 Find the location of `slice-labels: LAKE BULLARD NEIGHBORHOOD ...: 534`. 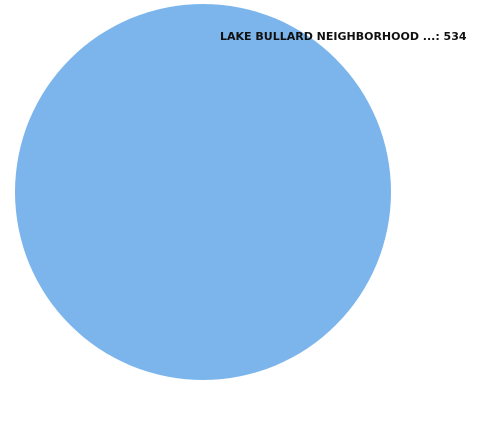

slice-labels: LAKE BULLARD NEIGHBORHOOD ...: 534 is located at coordinates (343, 36).